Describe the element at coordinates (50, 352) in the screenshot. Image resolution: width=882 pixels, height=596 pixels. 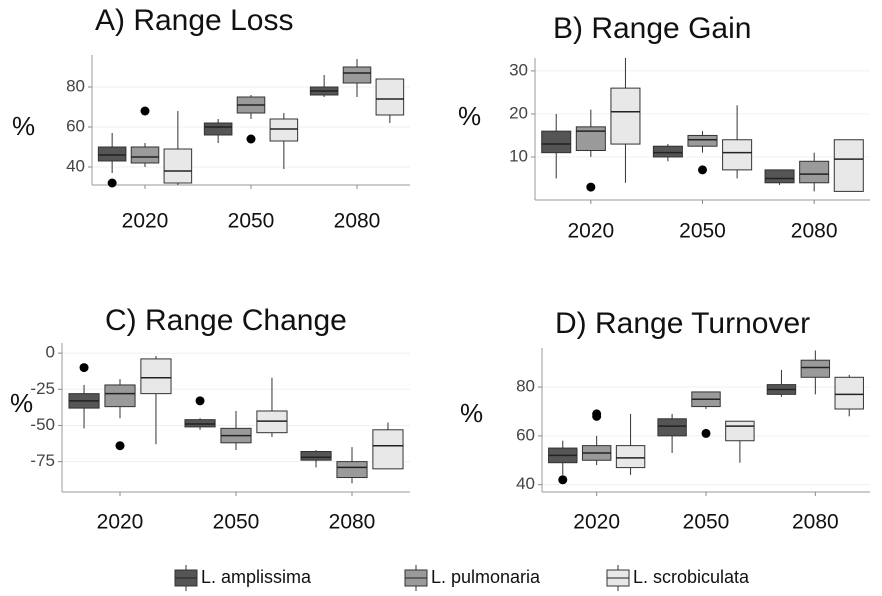
I see `y-tick-label: 0` at that location.